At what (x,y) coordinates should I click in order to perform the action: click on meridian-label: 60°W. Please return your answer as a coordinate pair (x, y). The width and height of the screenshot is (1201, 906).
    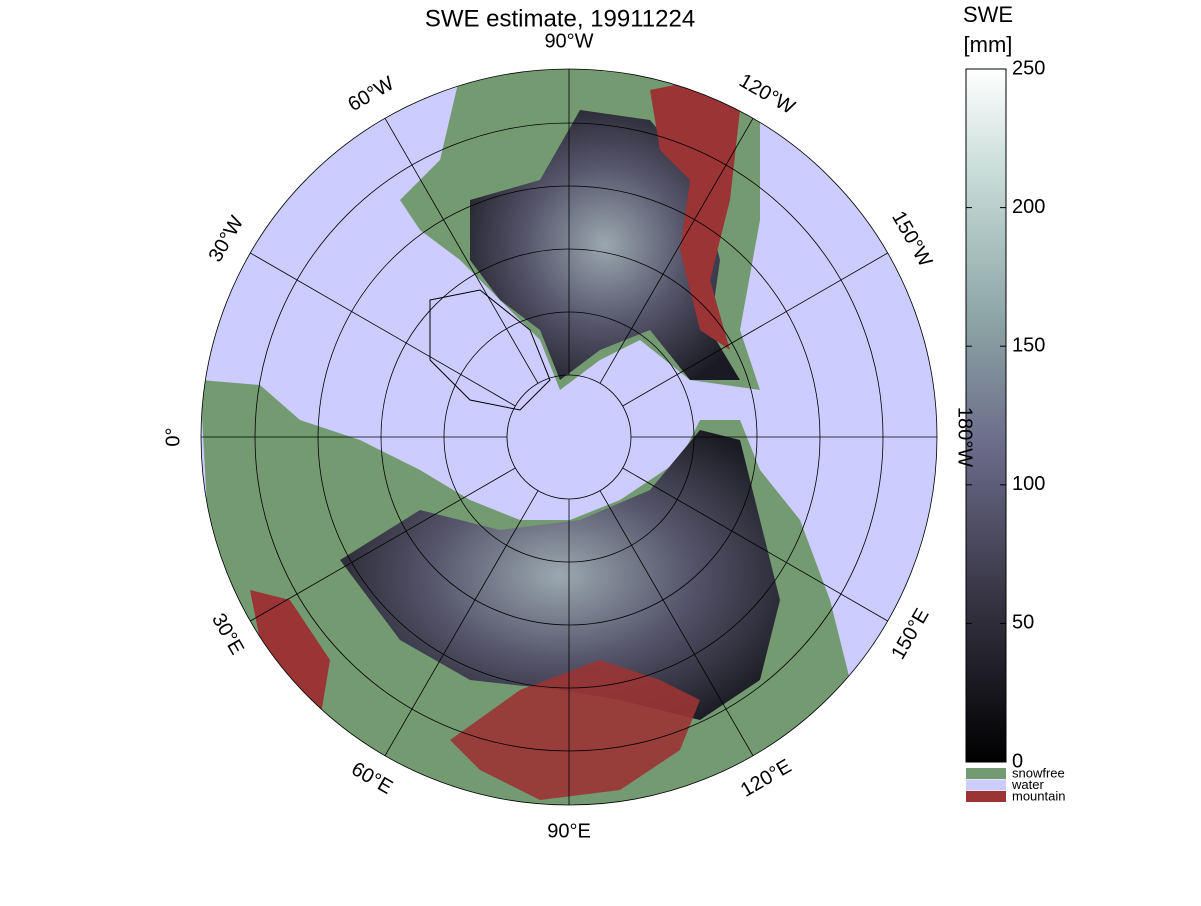
    Looking at the image, I should click on (371, 94).